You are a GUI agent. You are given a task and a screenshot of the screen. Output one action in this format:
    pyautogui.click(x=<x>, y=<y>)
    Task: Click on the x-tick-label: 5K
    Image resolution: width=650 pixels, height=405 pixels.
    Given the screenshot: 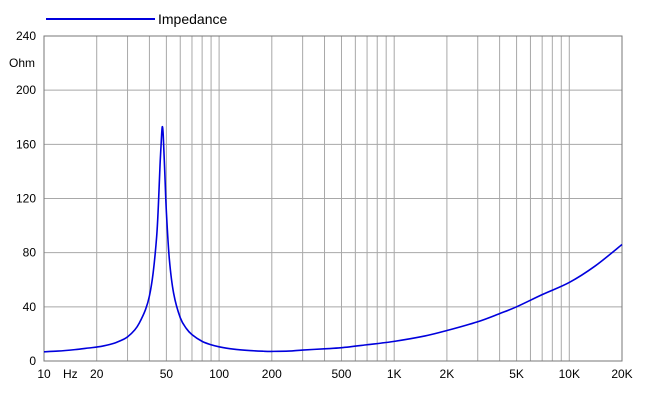 What is the action you would take?
    pyautogui.click(x=516, y=374)
    